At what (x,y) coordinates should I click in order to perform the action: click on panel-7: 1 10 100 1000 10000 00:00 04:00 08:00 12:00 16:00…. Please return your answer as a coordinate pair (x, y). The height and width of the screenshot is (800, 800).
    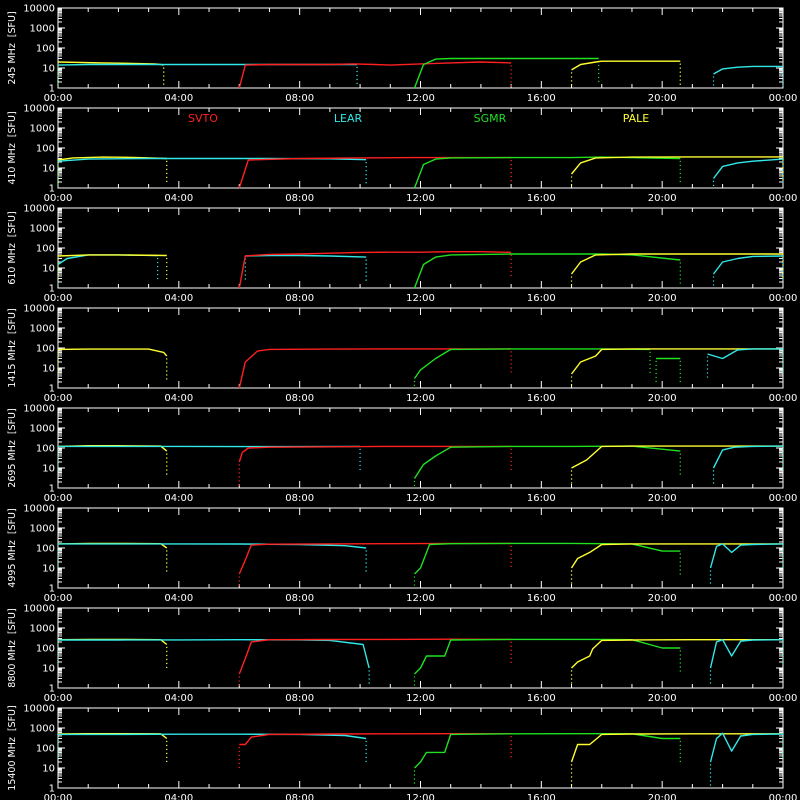
    Looking at the image, I should click on (402, 752).